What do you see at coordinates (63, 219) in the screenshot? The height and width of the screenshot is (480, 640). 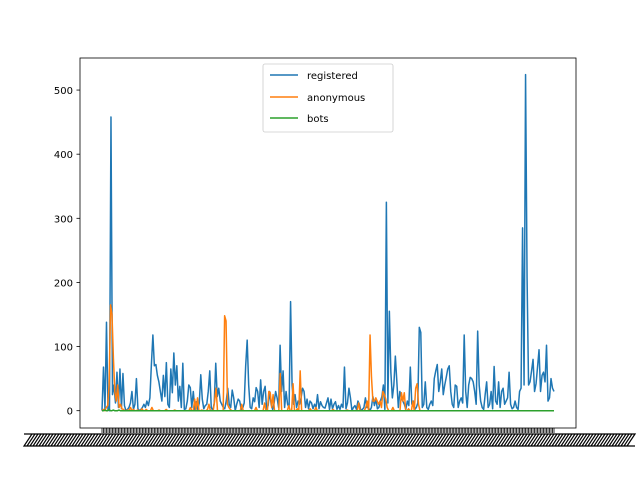 I see `y-tick-label: 300` at bounding box center [63, 219].